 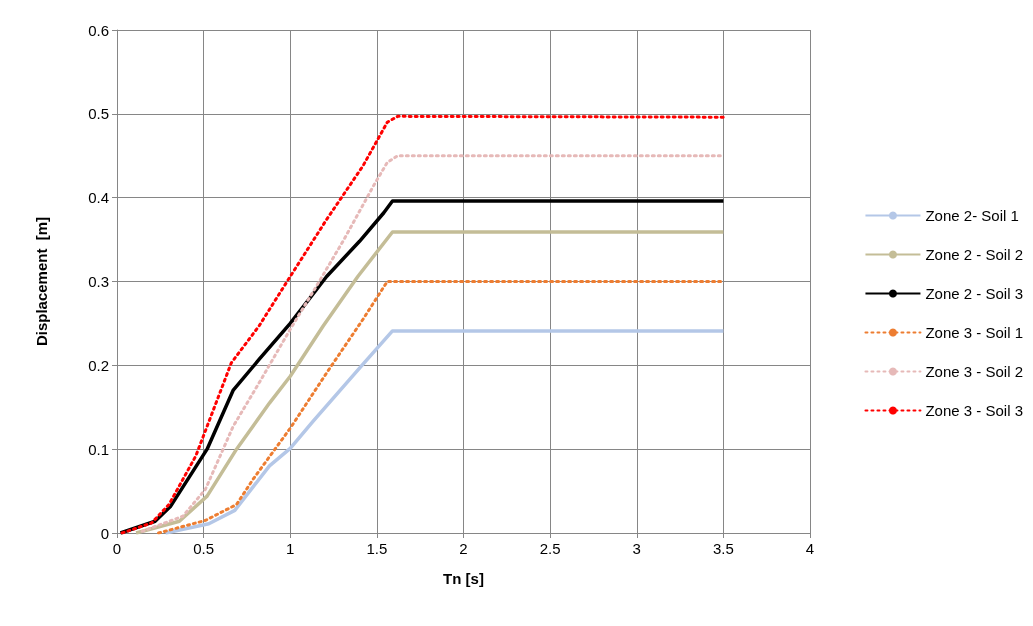 I want to click on x-tick-label: 3, so click(x=636, y=548).